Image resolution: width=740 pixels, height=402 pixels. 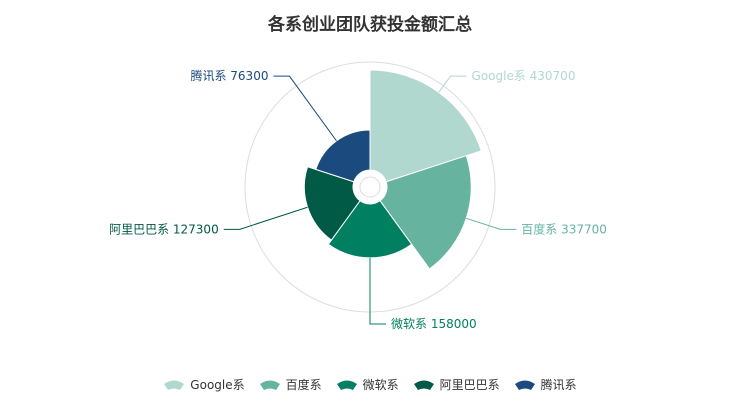 I want to click on legend-item: Google系, so click(x=204, y=384).